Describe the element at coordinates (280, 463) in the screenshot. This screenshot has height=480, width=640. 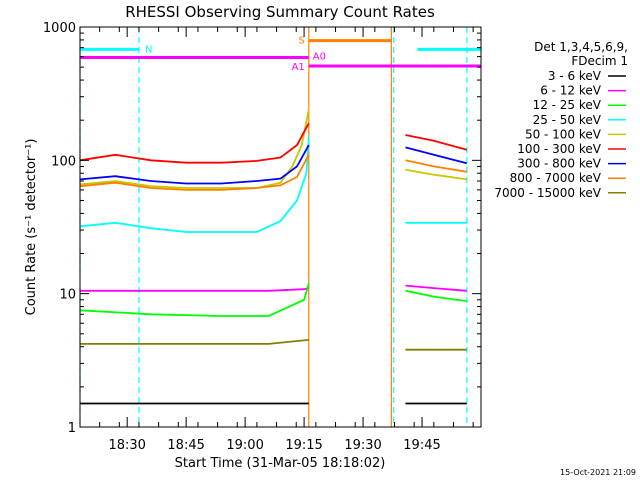
I see `x-axis-label: Start Time (31-Mar-05 18:18:02)` at that location.